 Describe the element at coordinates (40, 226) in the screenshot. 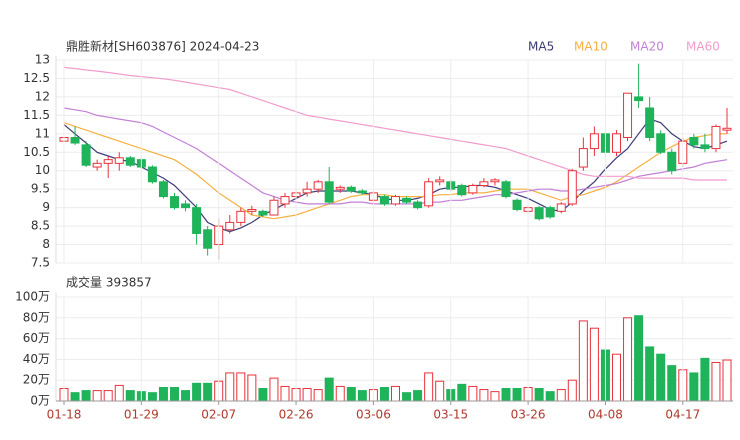

I see `y-tick-label: 8.5` at that location.